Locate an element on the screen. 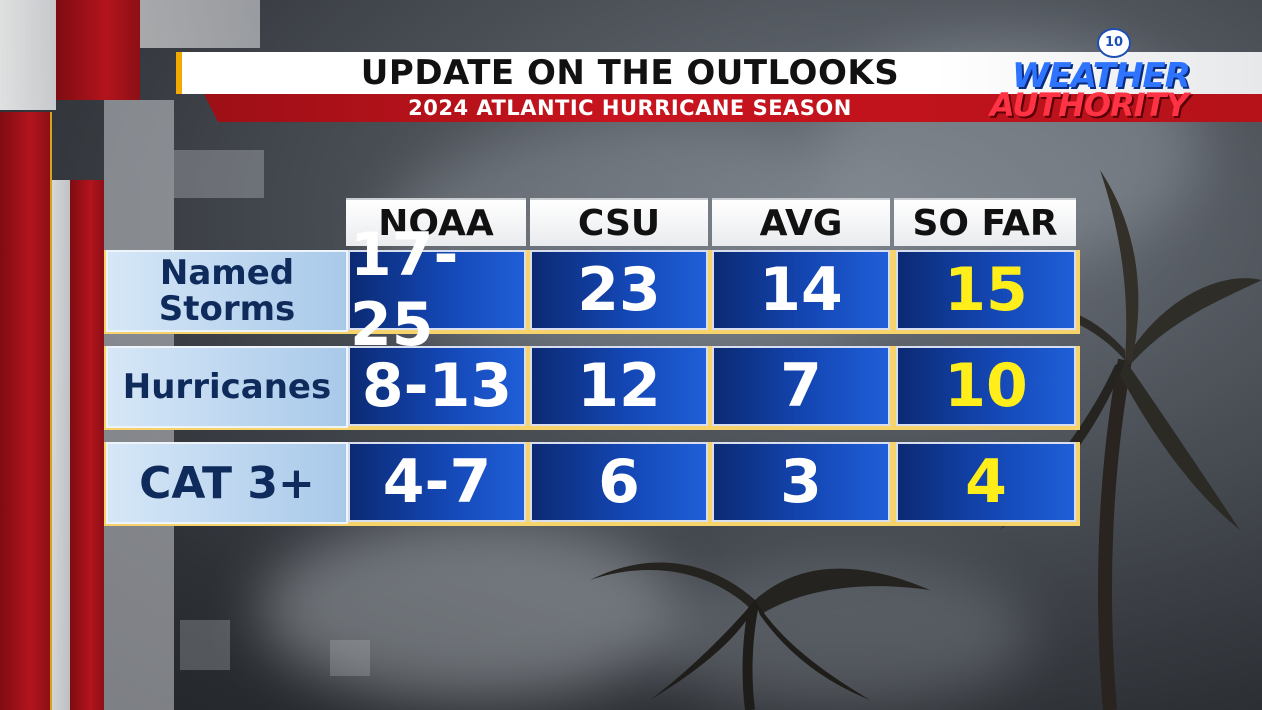 The width and height of the screenshot is (1262, 710). title-bar is located at coordinates (719, 73).